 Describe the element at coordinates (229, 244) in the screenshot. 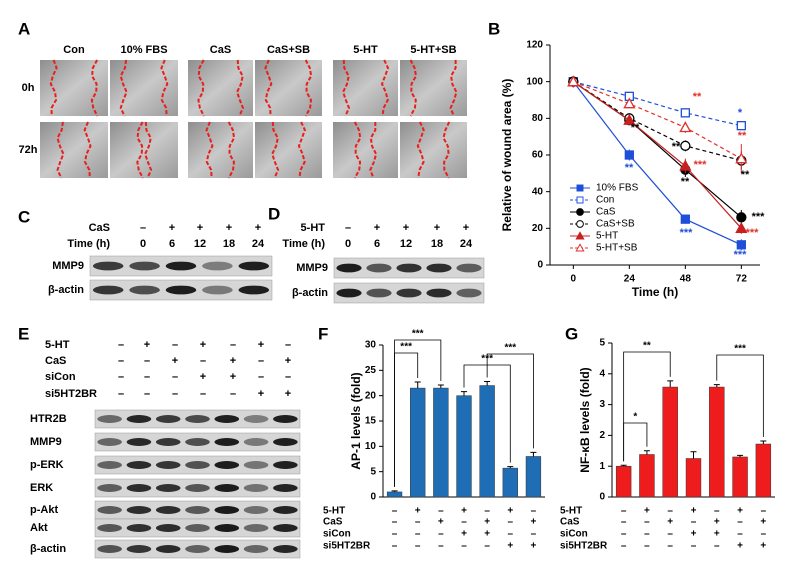

I see `time-value: 18` at that location.